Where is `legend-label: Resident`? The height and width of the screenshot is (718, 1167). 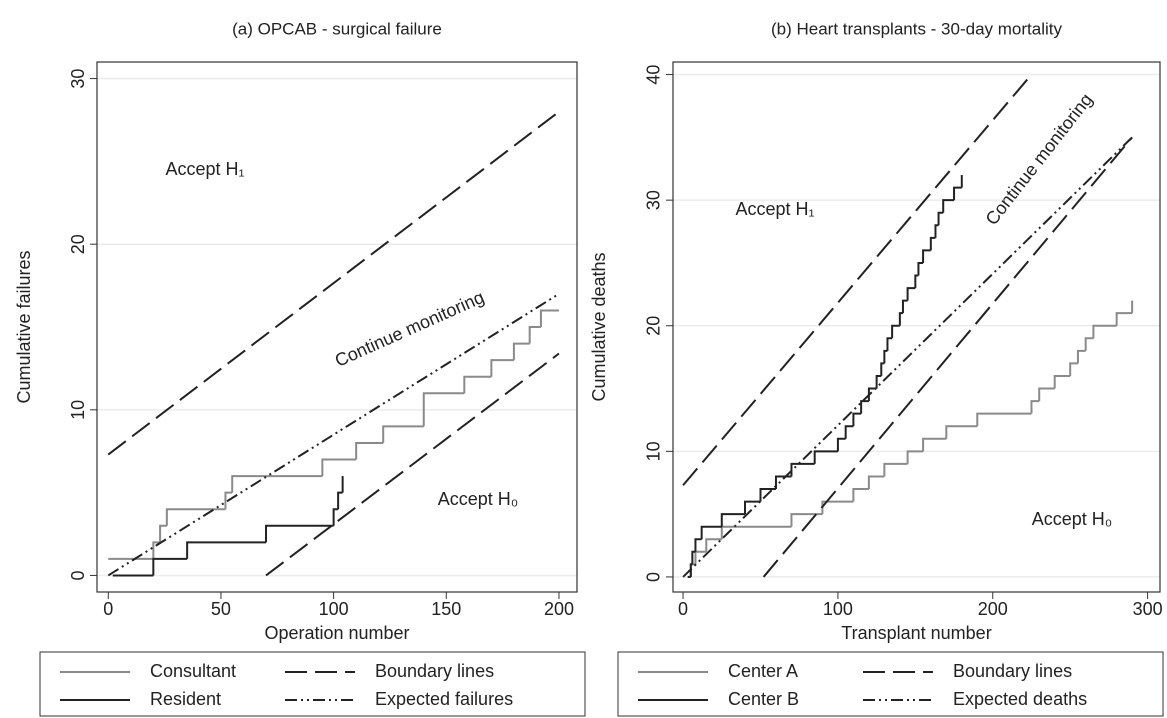
legend-label: Resident is located at coordinates (185, 699).